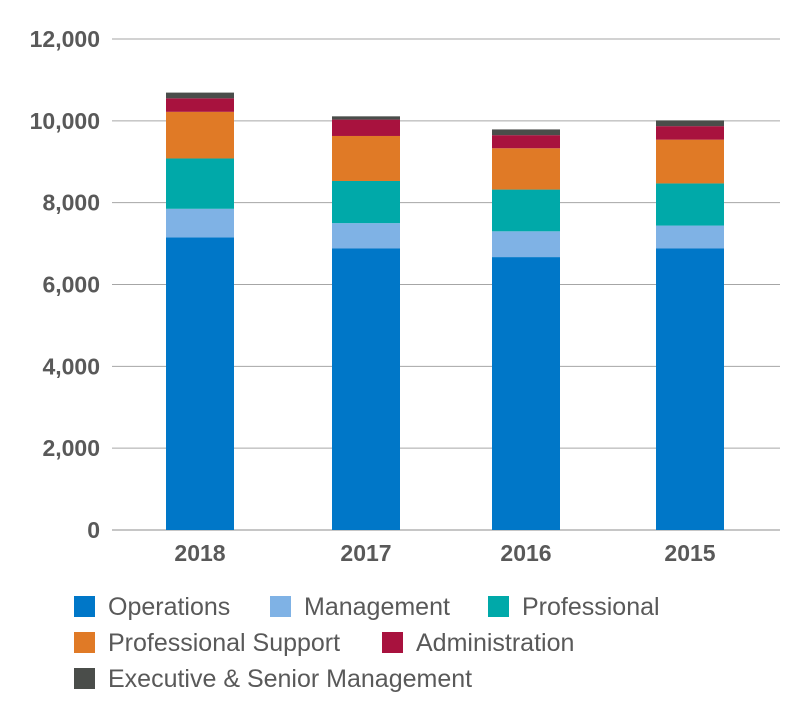  What do you see at coordinates (689, 553) in the screenshot?
I see `x-tick-label: 2015` at bounding box center [689, 553].